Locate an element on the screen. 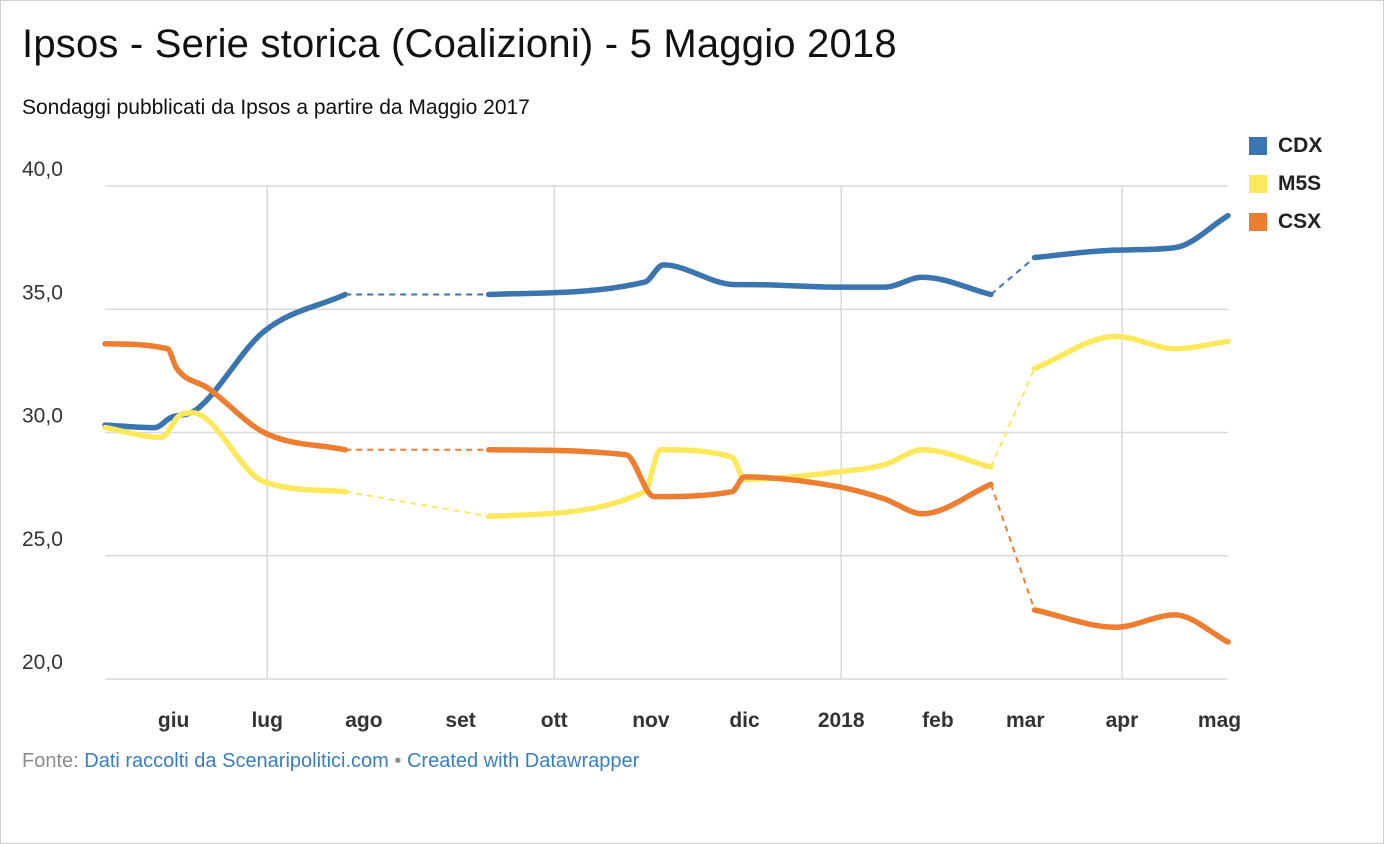 This screenshot has height=844, width=1384. x-tick-label: 2018 is located at coordinates (841, 720).